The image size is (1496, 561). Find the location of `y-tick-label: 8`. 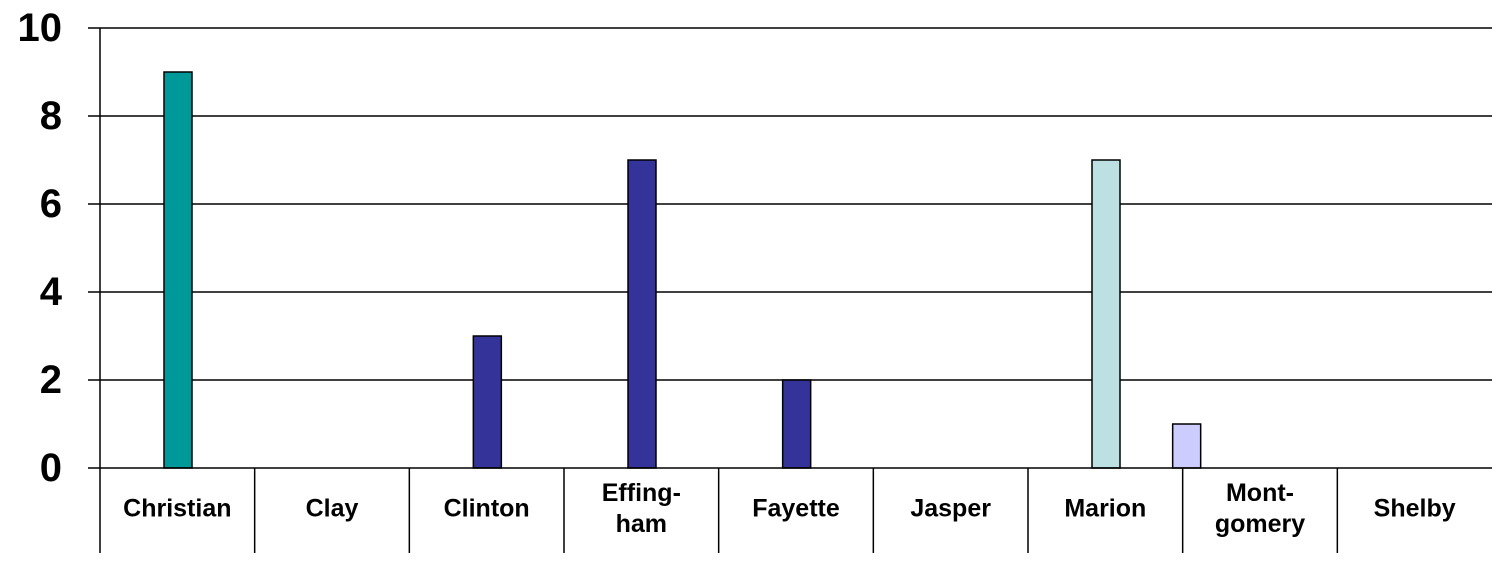

y-tick-label: 8 is located at coordinates (51, 116).